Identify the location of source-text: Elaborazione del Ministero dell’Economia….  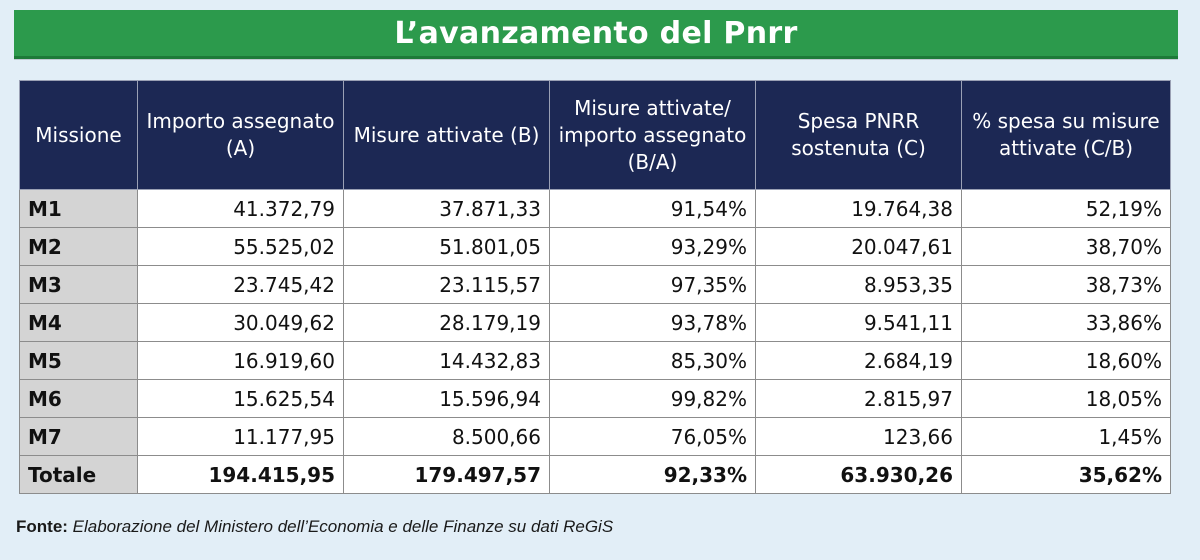
(340, 526).